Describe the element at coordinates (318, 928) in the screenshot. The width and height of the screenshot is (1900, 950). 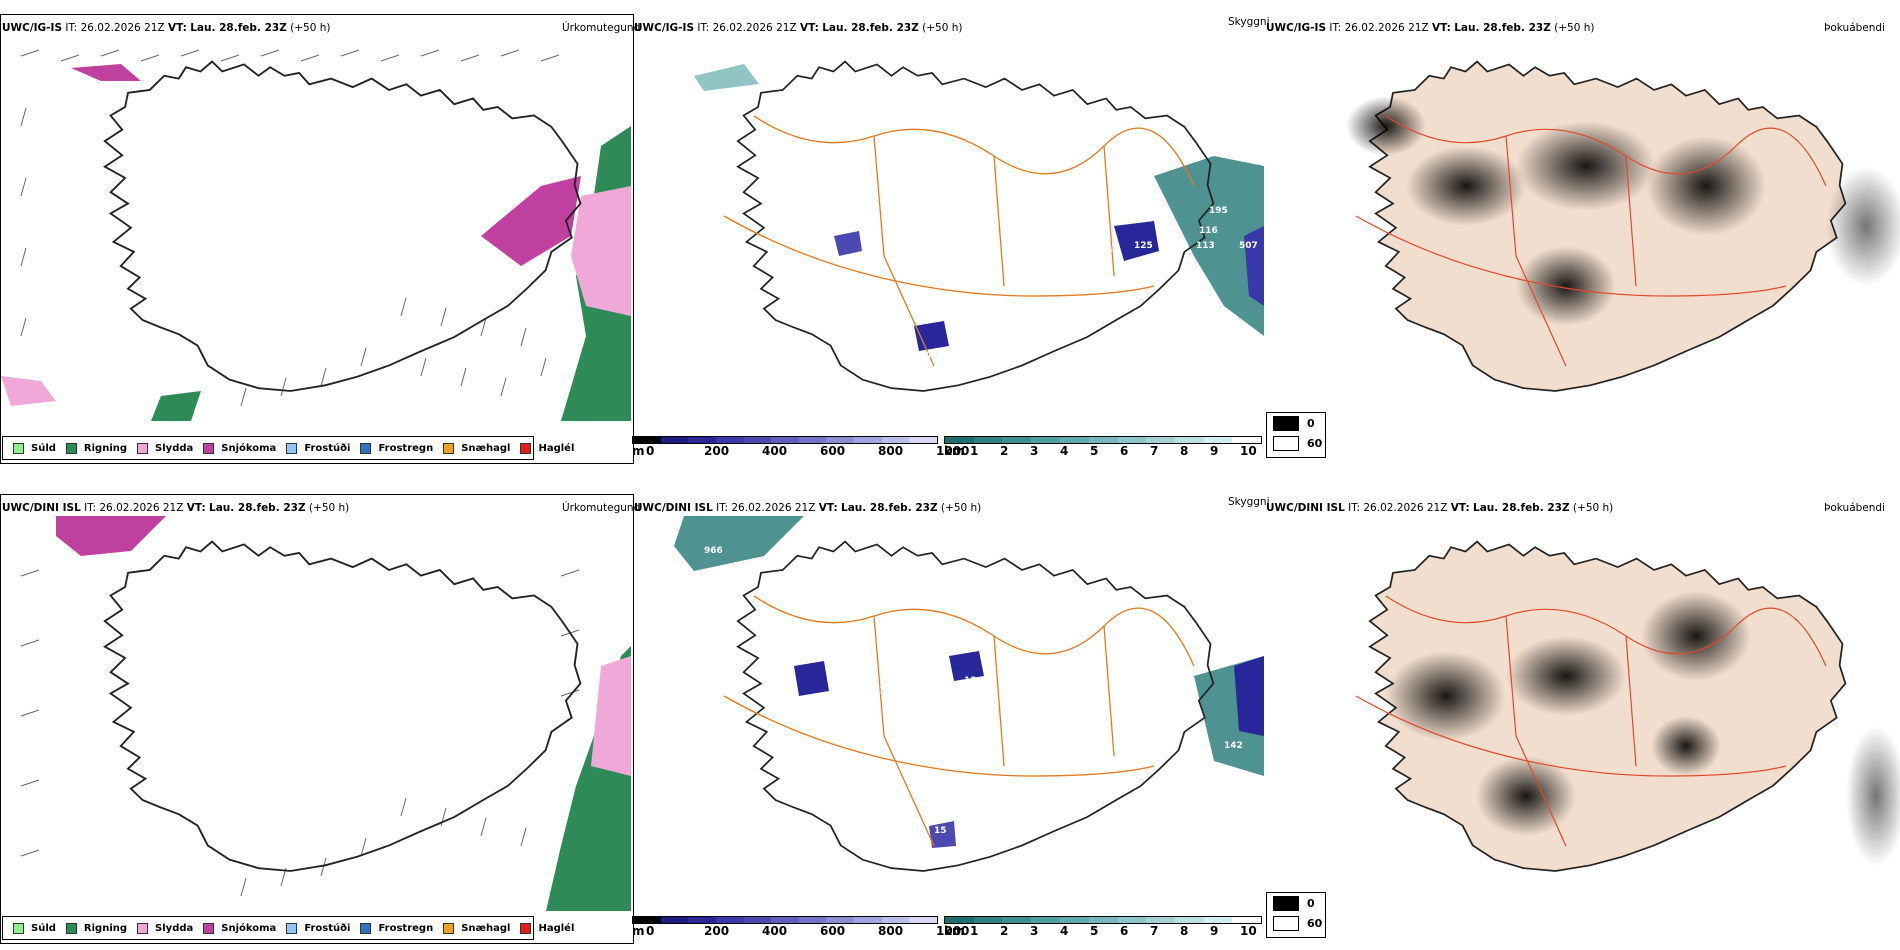
I see `legend-item: Frostúði` at that location.